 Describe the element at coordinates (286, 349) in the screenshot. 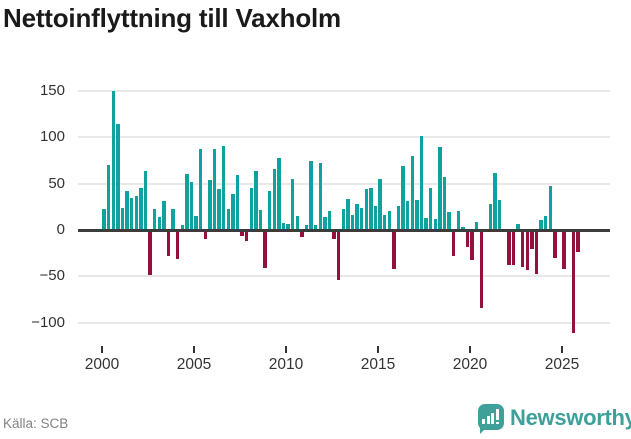

I see `x-tick-2010` at that location.